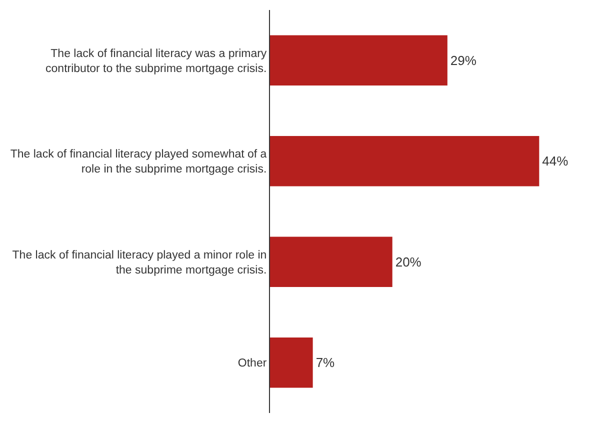 The image size is (603, 423). Describe the element at coordinates (139, 262) in the screenshot. I see `y-tick-label: The lack of financial literacy played a minor role in the subprime mortgage crisis.` at that location.